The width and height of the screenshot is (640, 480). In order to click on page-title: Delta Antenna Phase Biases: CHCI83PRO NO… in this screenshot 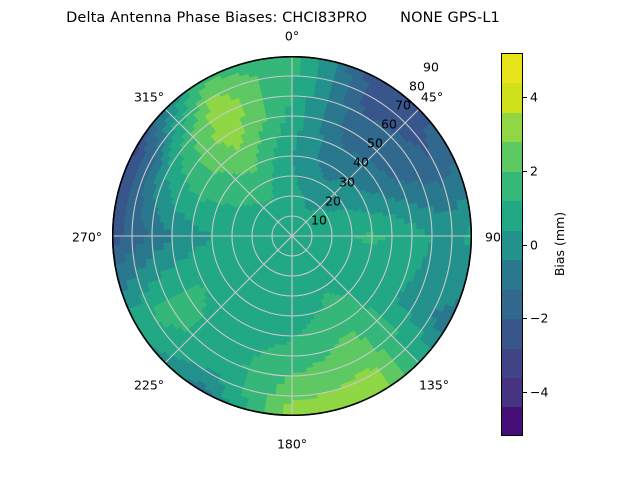, I will do `click(283, 18)`.